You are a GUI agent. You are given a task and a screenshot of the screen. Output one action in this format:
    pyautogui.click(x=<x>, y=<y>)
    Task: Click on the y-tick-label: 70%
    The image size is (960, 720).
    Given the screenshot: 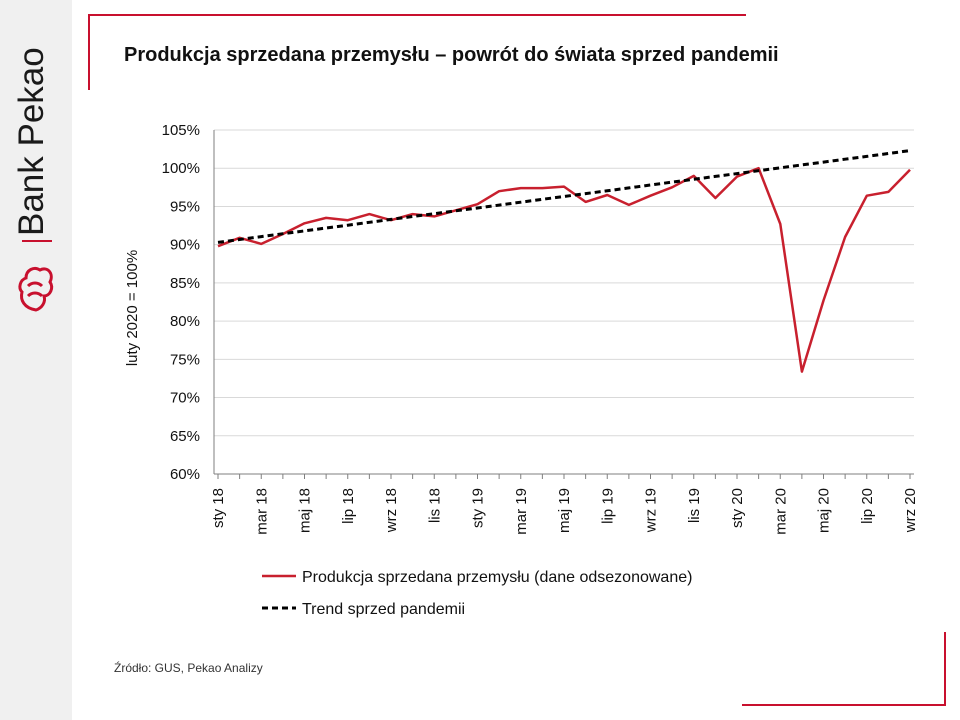 What is the action you would take?
    pyautogui.click(x=185, y=398)
    